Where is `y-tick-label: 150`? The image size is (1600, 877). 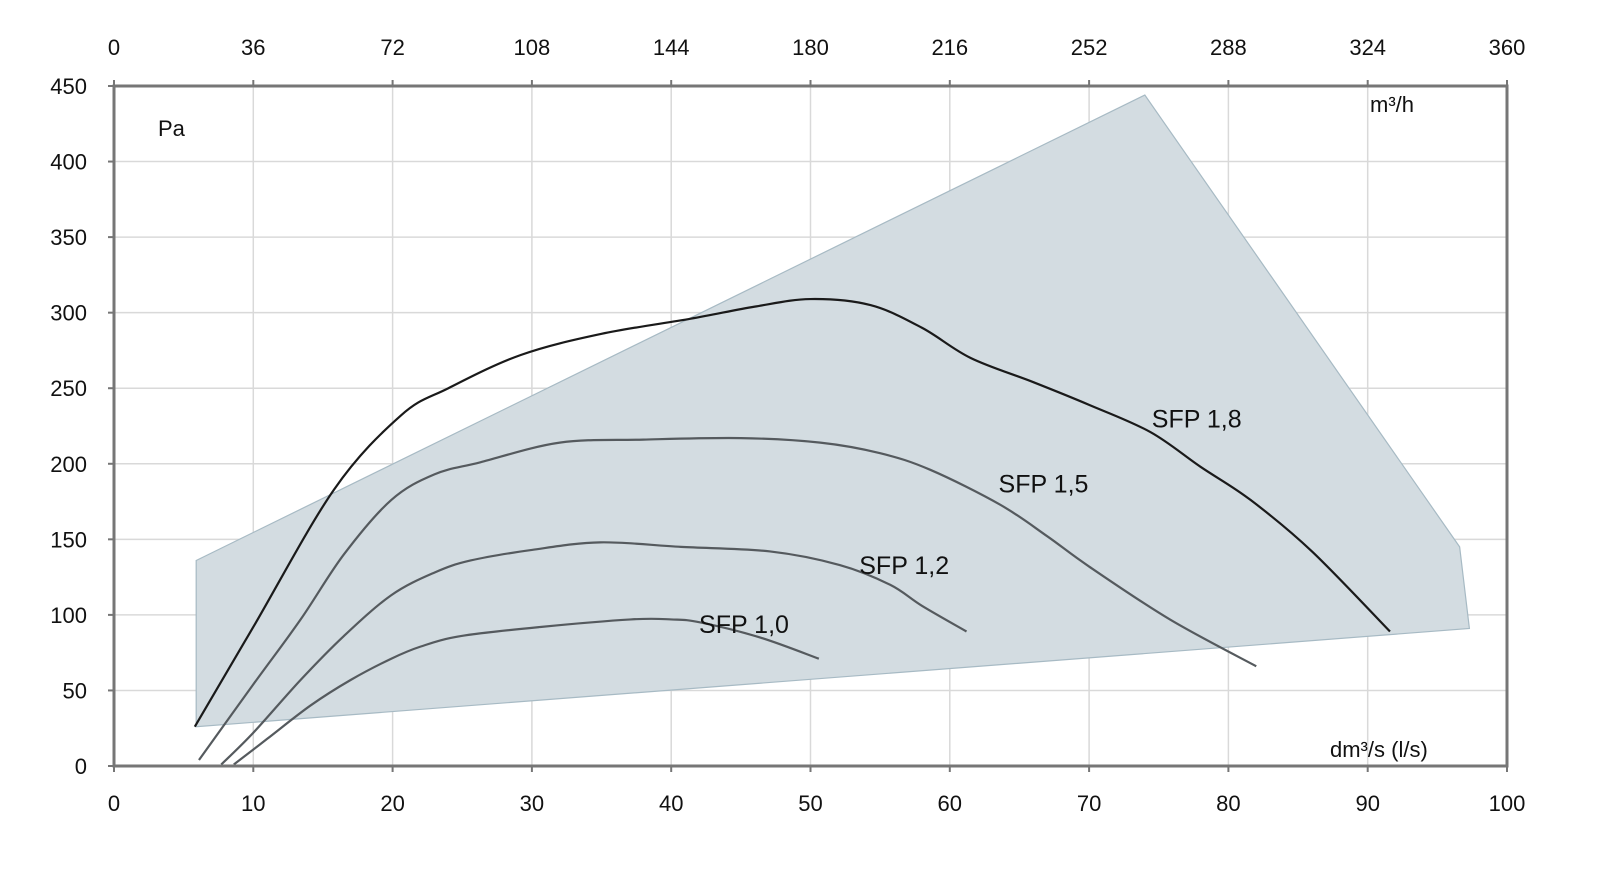 y-tick-label: 150 is located at coordinates (68, 539).